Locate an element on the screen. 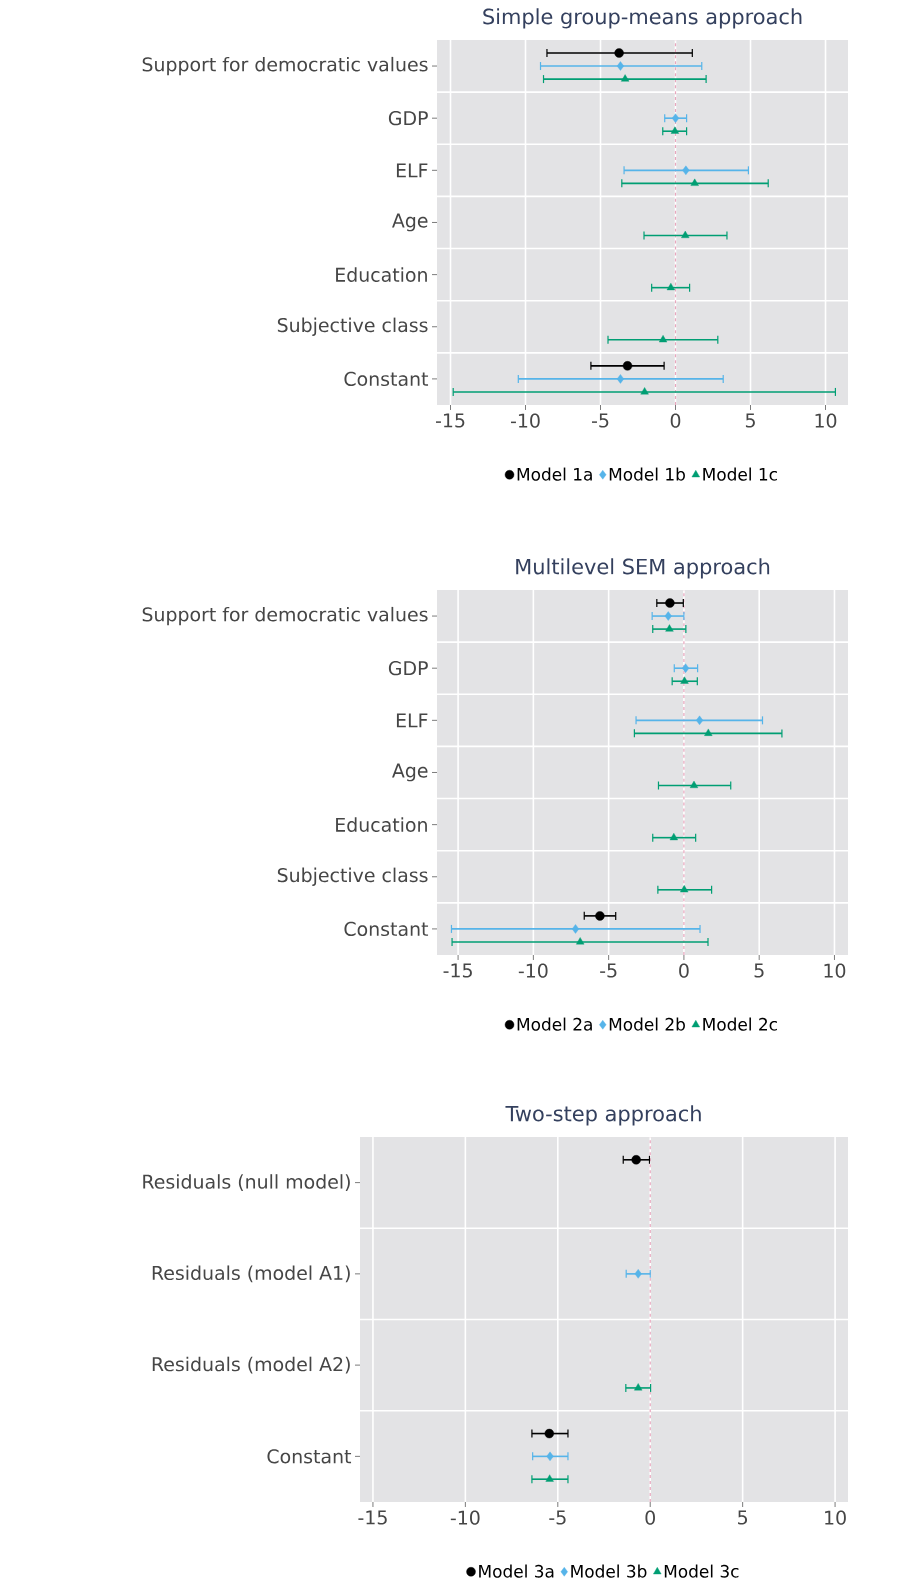 The width and height of the screenshot is (904, 1593). legend-label: Model 1a is located at coordinates (554, 474).